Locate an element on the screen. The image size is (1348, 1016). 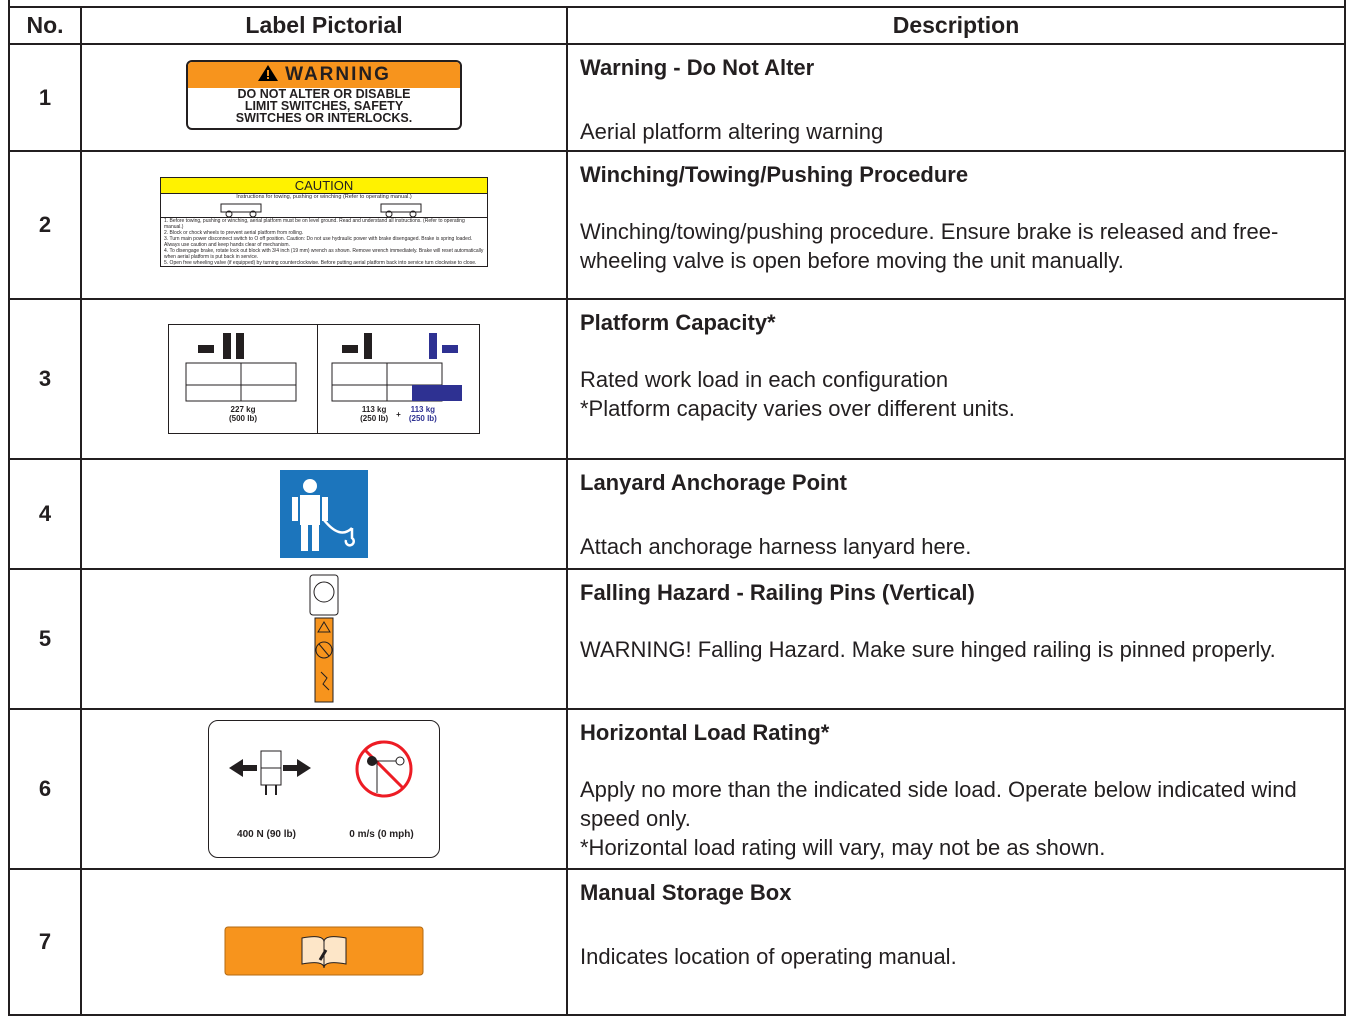
label-text: 227 kg is located at coordinates (243, 409).